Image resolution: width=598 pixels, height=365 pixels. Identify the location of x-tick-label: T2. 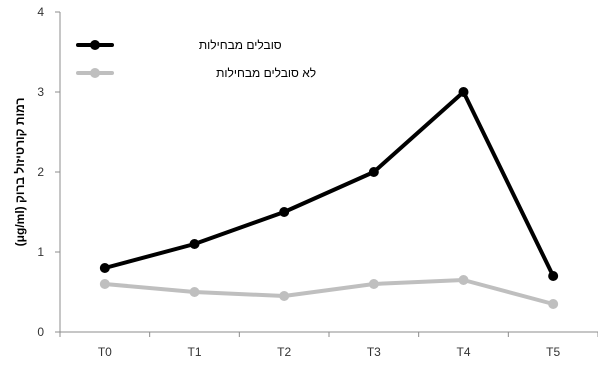
(284, 352).